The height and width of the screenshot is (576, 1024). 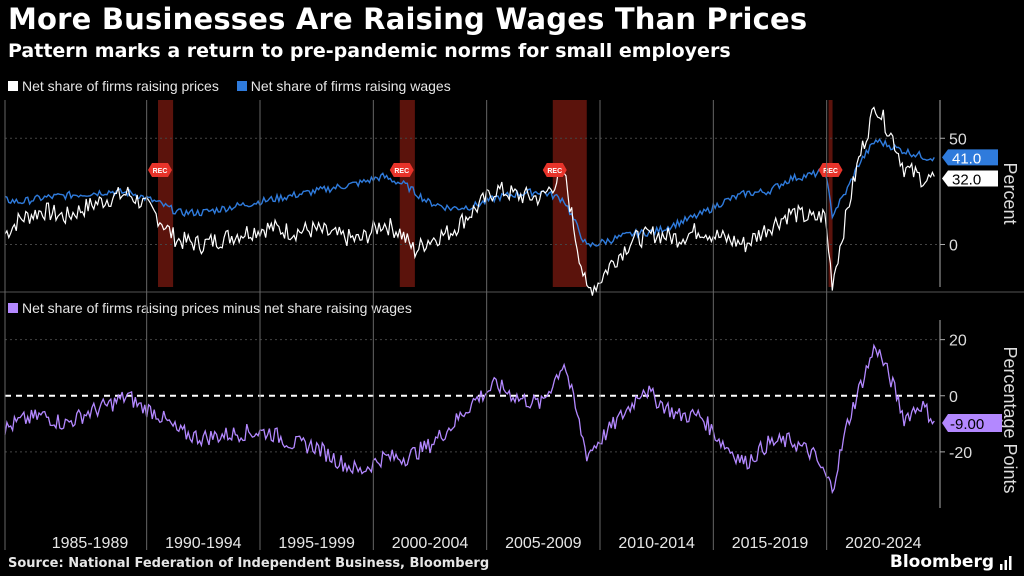 I want to click on legend-swatch-prices, so click(x=13, y=86).